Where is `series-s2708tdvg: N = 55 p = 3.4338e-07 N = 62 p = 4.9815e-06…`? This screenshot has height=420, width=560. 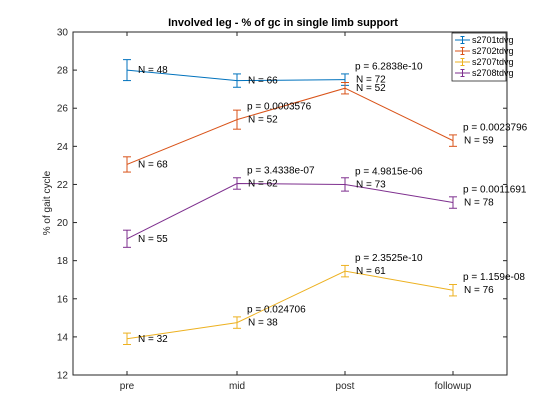
series-s2708tdvg: N = 55 p = 3.4338e-07 N = 62 p = 4.9815e-06… is located at coordinates (325, 206).